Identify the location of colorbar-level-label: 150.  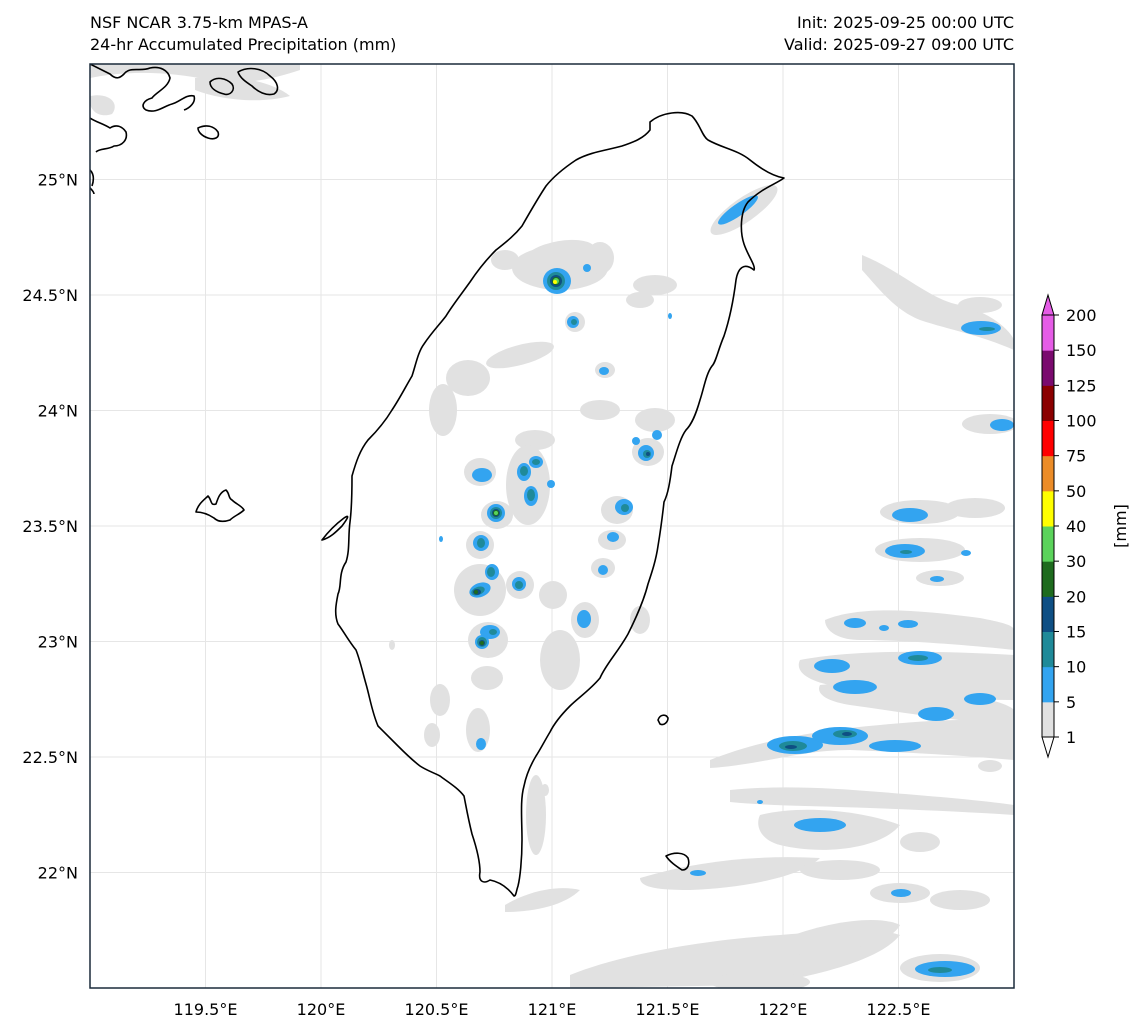
(1081, 350).